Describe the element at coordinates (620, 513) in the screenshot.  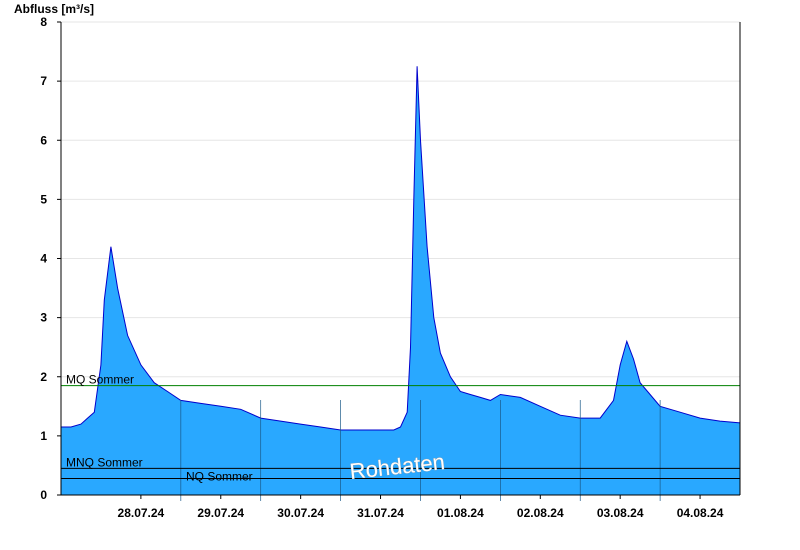
I see `x-tick-label: 03.08.24` at that location.